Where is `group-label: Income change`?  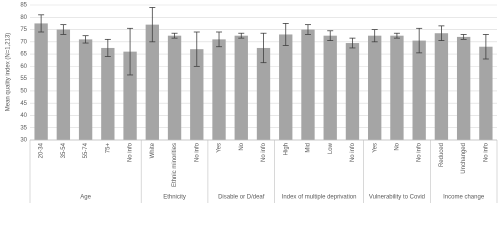 group-label: Income change is located at coordinates (464, 198).